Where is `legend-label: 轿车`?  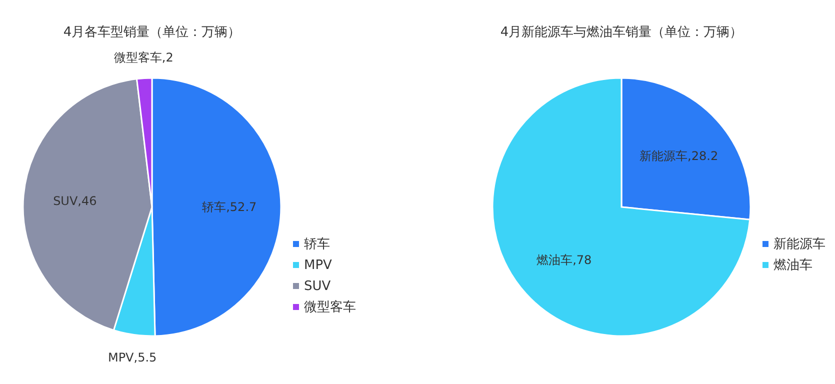
legend-label: 轿车 is located at coordinates (317, 244).